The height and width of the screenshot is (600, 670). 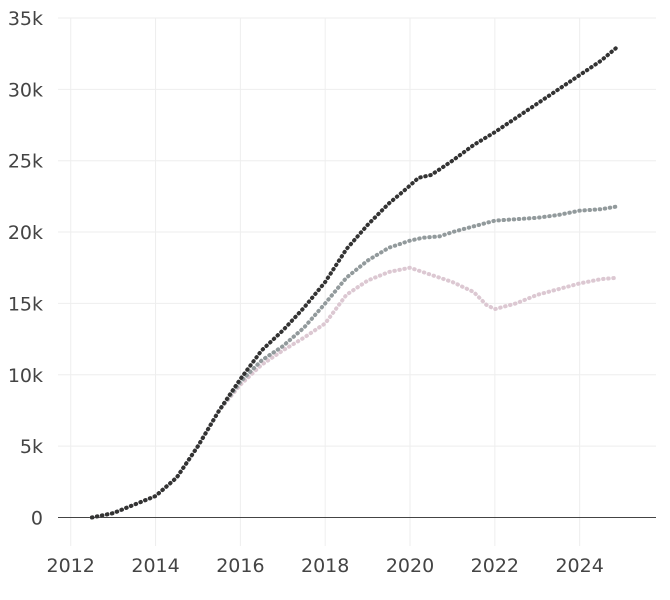 I want to click on y-tick-label: 5k, so click(x=31, y=447).